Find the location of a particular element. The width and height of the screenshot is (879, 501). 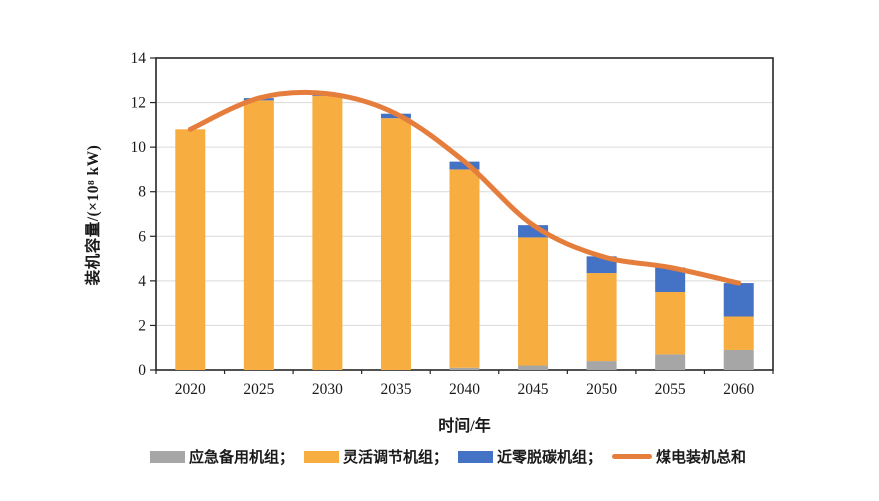

bar-segment-近零脱碳机组-2060 is located at coordinates (738, 300).